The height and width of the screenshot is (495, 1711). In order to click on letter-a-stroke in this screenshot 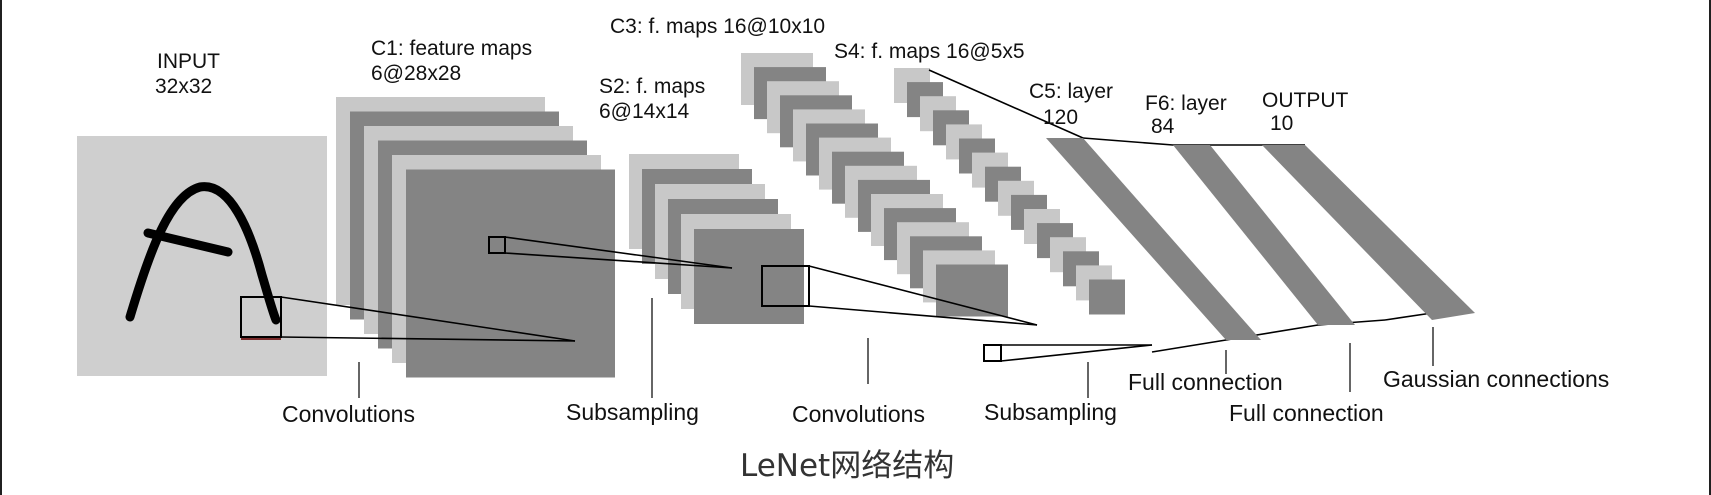, I will do `click(203, 253)`.